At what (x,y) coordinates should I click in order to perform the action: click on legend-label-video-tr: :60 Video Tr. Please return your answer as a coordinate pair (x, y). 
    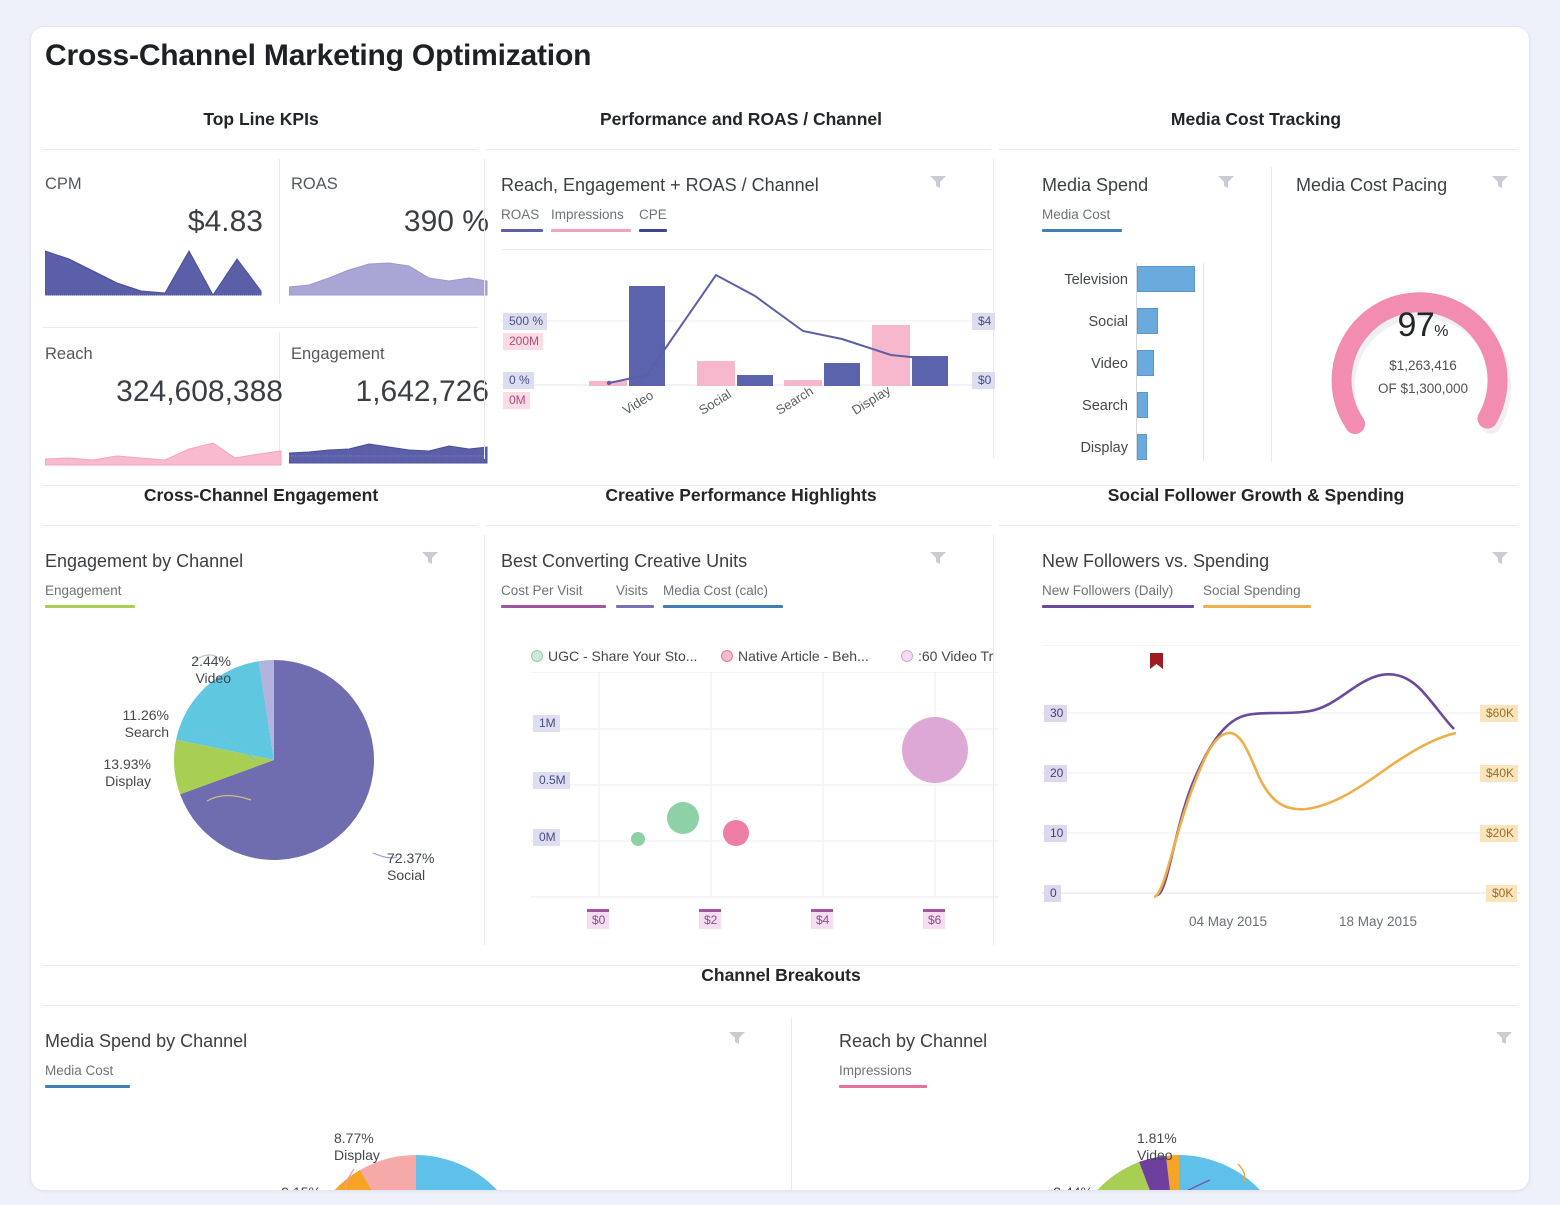
    Looking at the image, I should click on (956, 656).